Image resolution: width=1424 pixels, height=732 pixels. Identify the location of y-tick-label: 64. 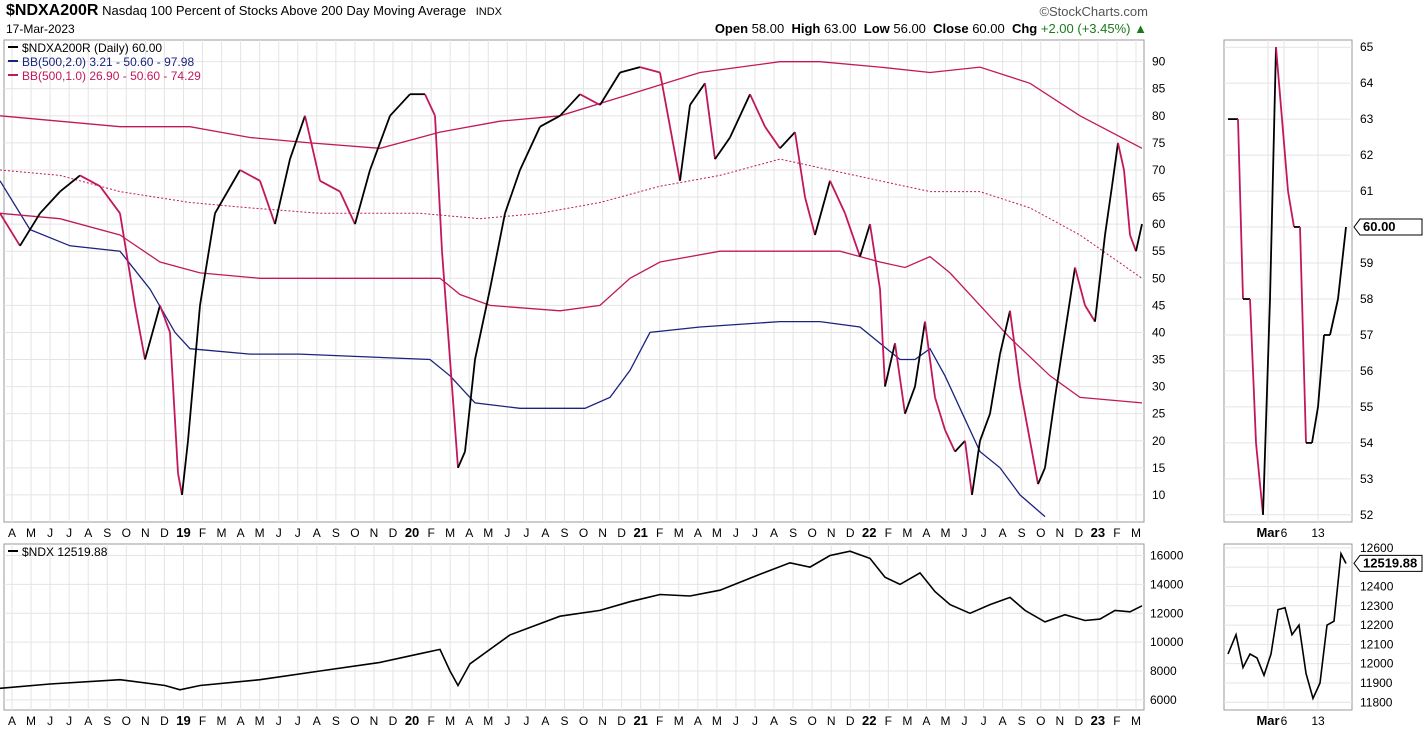
(1367, 83).